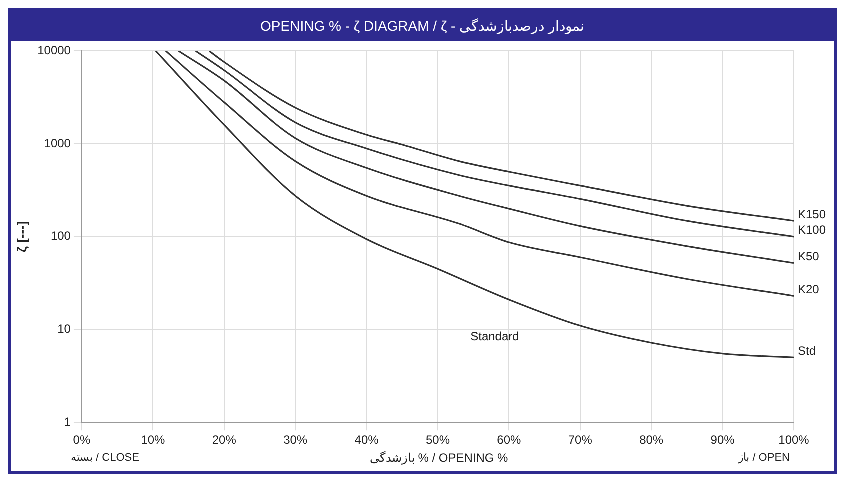 This screenshot has width=845, height=492. What do you see at coordinates (807, 351) in the screenshot?
I see `series-label: Std` at bounding box center [807, 351].